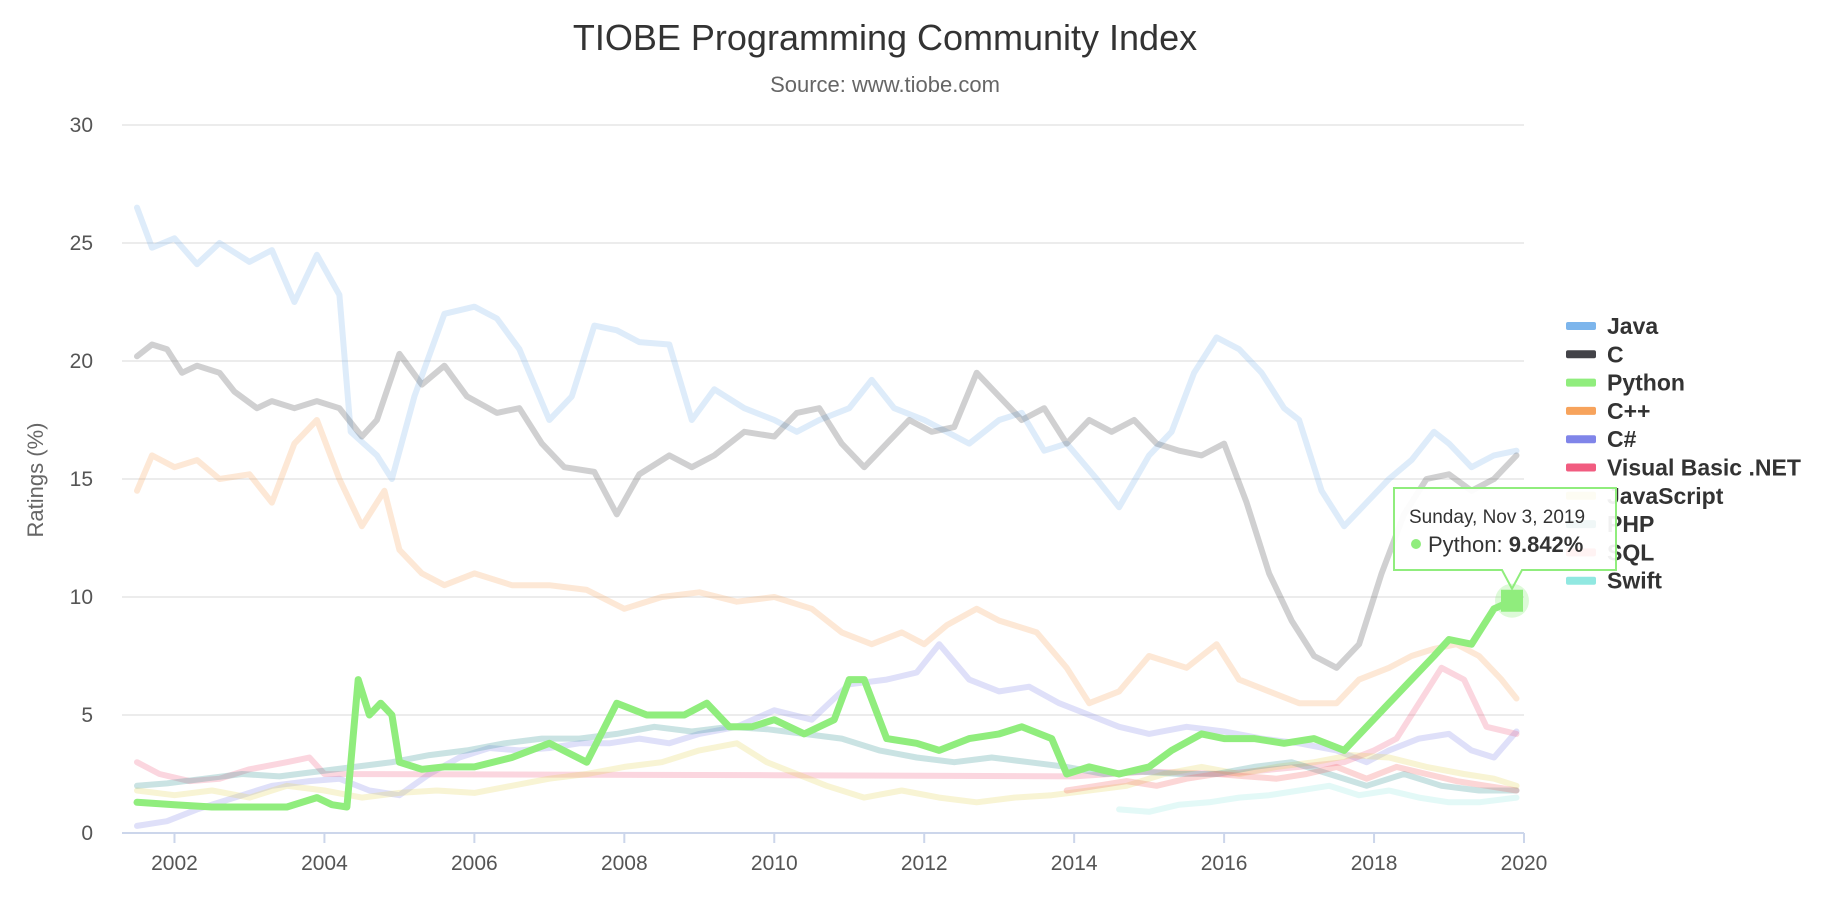 The image size is (1836, 904). I want to click on y-tick-label: 20, so click(81, 361).